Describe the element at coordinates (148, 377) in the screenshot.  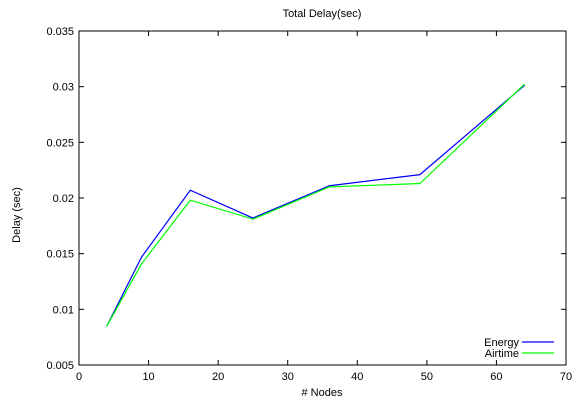
I see `x-tick-label: 10` at that location.